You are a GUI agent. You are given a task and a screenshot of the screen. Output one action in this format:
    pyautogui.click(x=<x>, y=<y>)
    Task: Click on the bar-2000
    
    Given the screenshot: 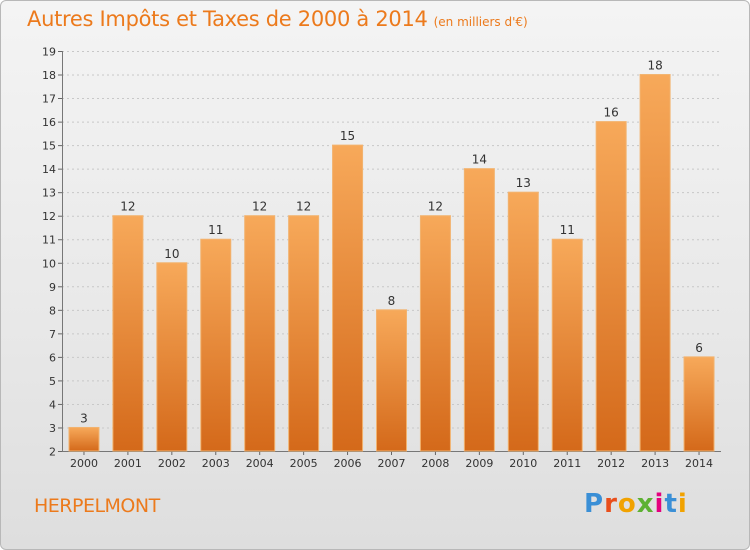 What is the action you would take?
    pyautogui.click(x=84, y=439)
    